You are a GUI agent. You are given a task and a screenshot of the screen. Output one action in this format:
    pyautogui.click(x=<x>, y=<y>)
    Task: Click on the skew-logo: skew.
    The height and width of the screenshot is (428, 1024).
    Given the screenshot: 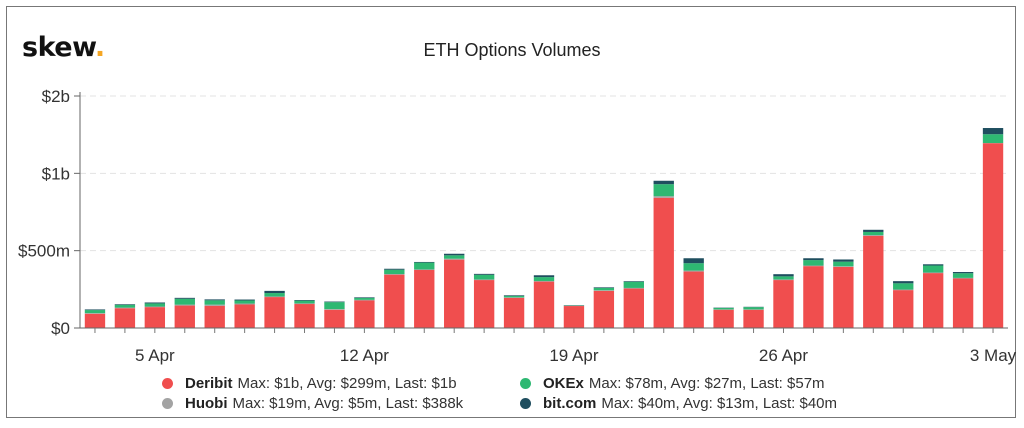 What is the action you would take?
    pyautogui.click(x=63, y=47)
    